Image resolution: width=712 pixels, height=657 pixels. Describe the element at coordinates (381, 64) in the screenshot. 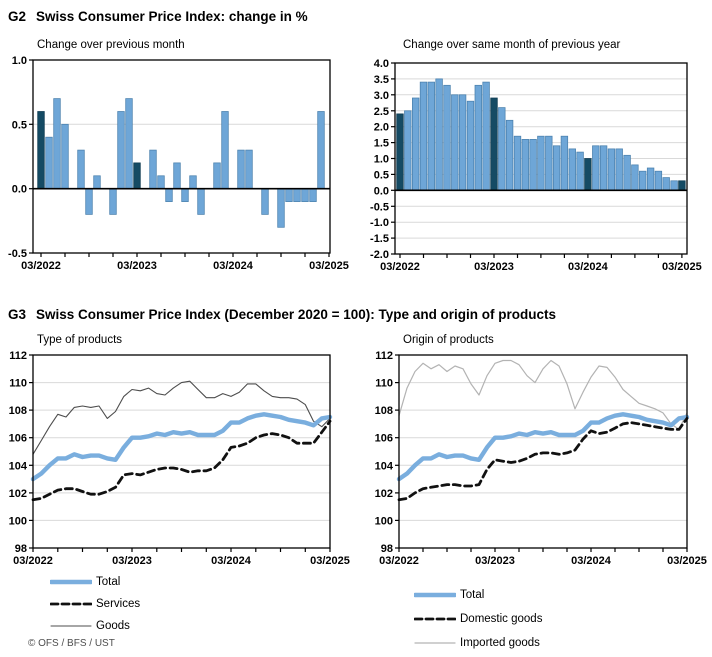

I see `y-axis-label: 4.0` at that location.